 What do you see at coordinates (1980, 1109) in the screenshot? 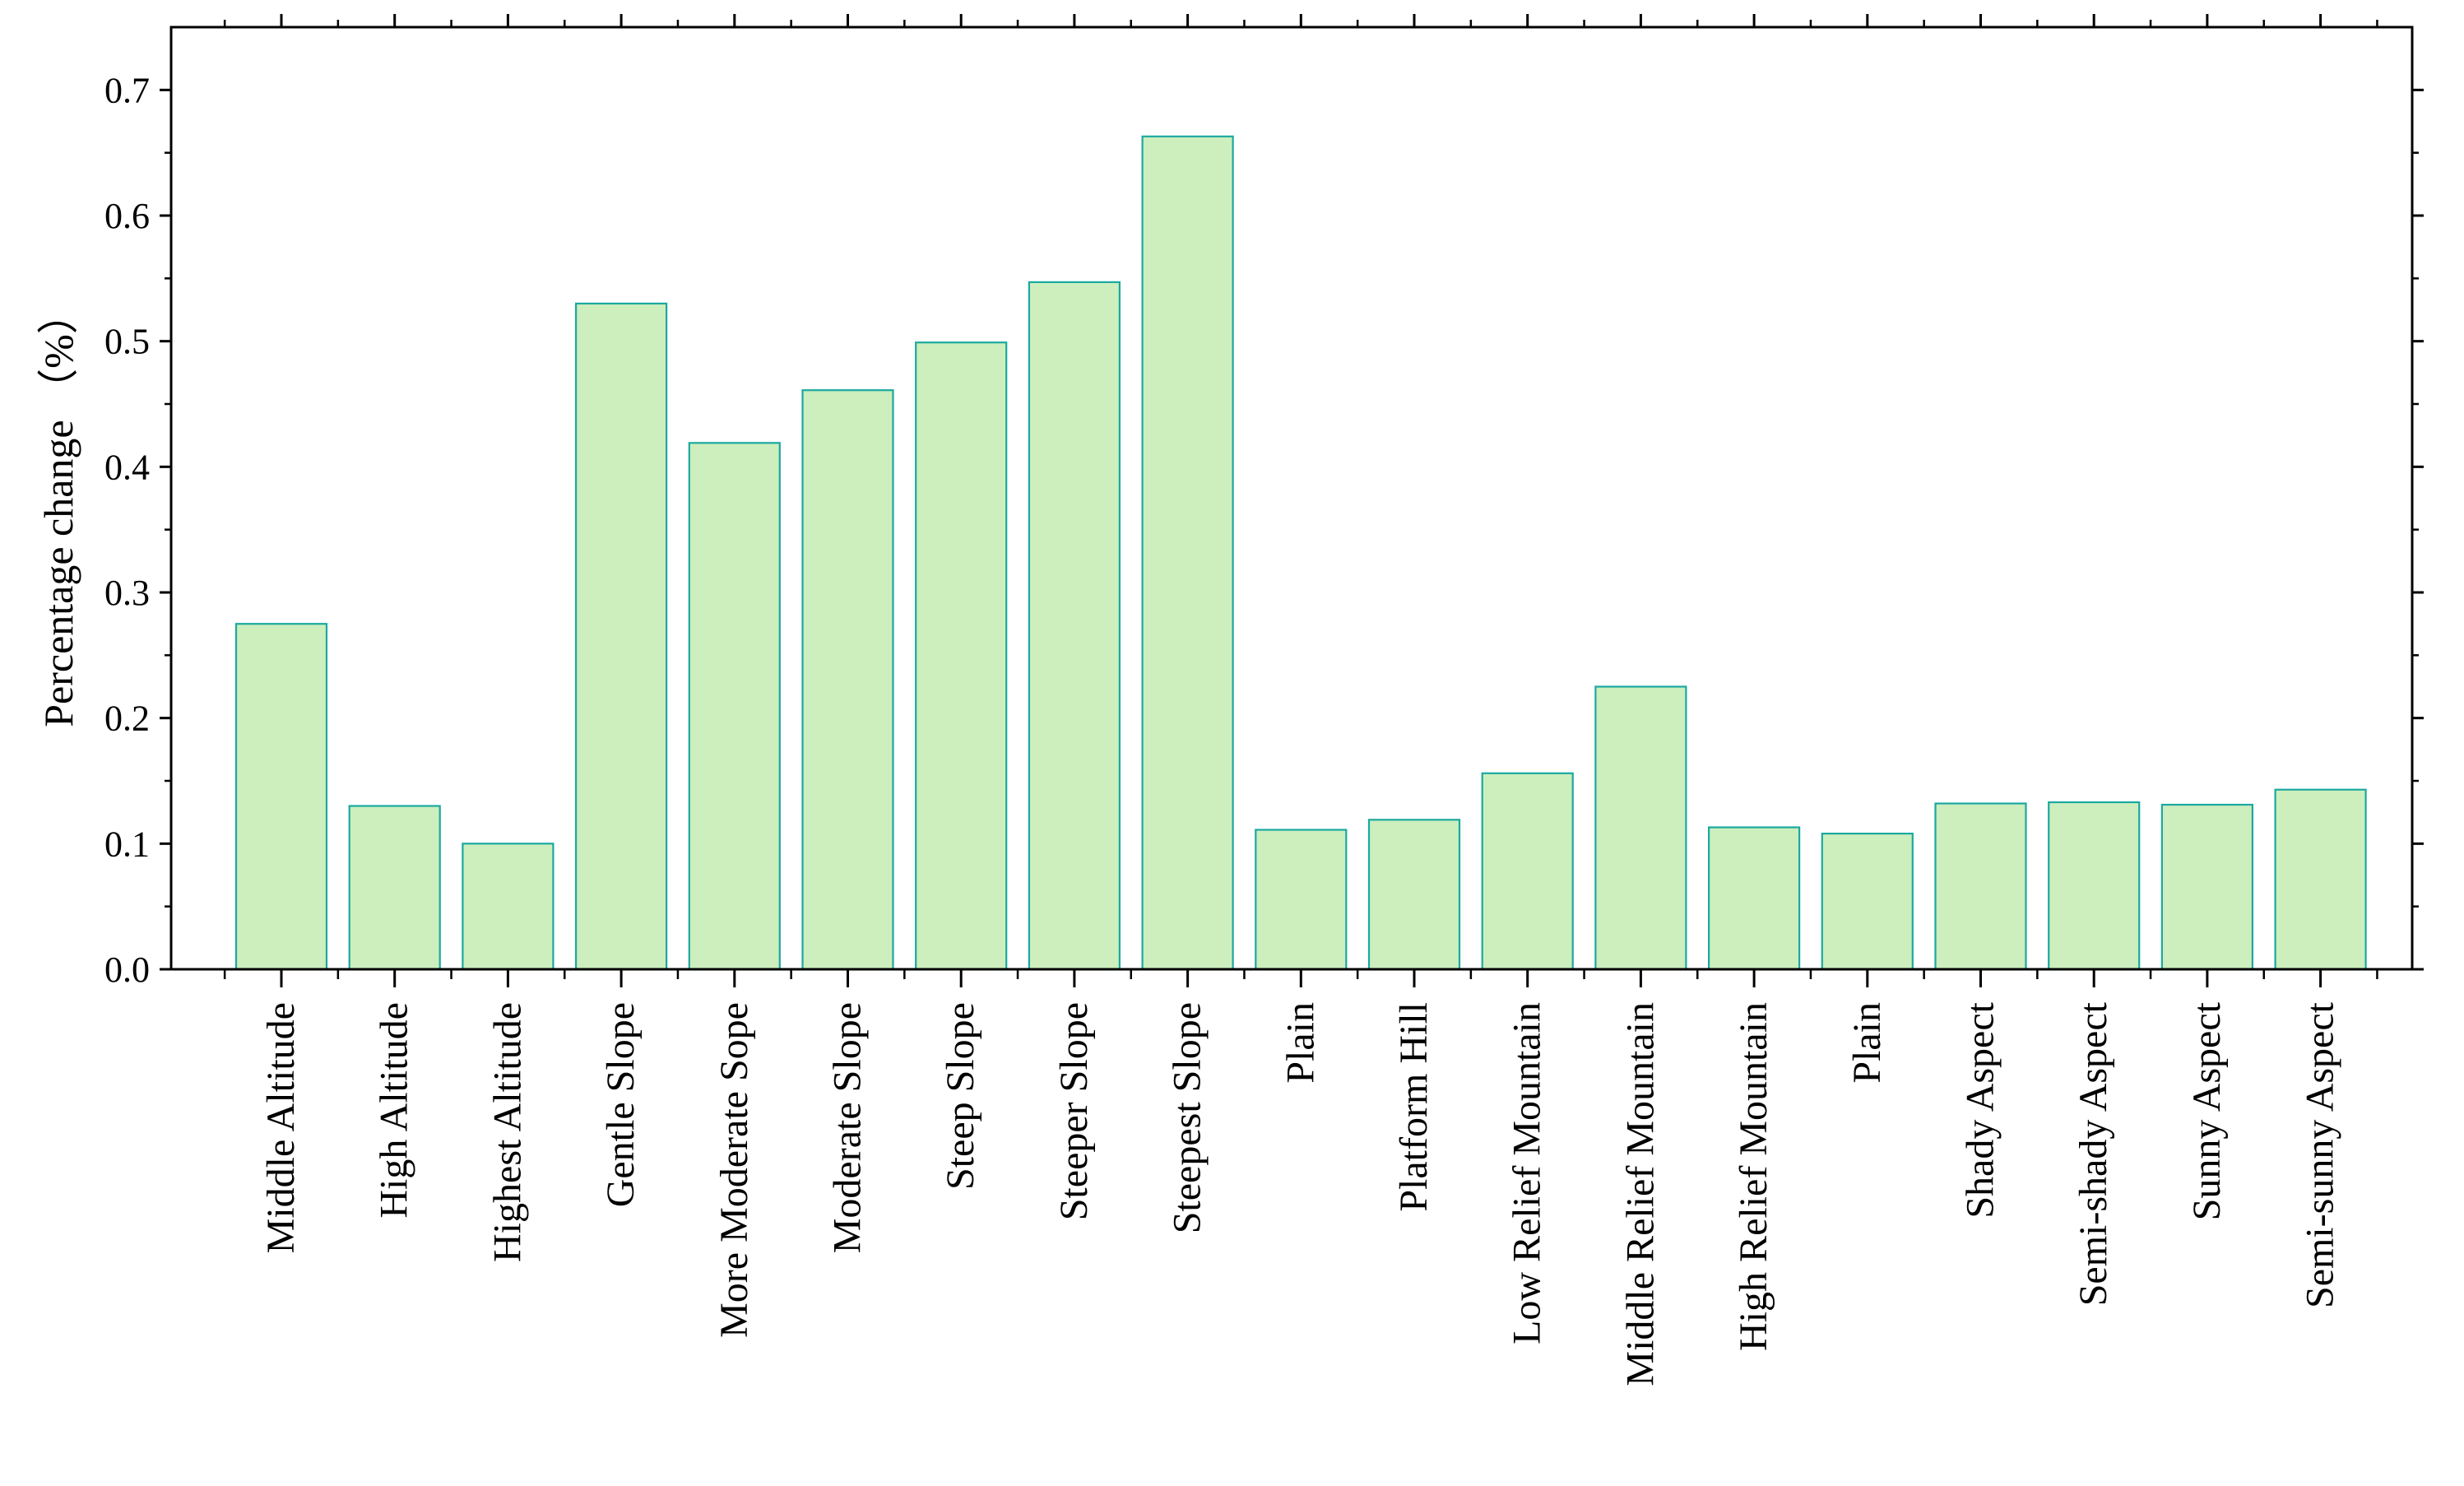
I see `x-category-label: Shady Aspect` at bounding box center [1980, 1109].